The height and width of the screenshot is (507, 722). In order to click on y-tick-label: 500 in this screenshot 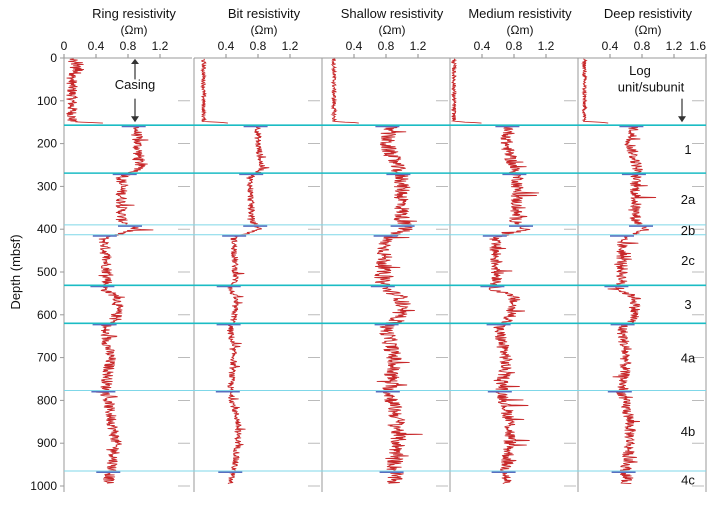, I will do `click(47, 272)`.